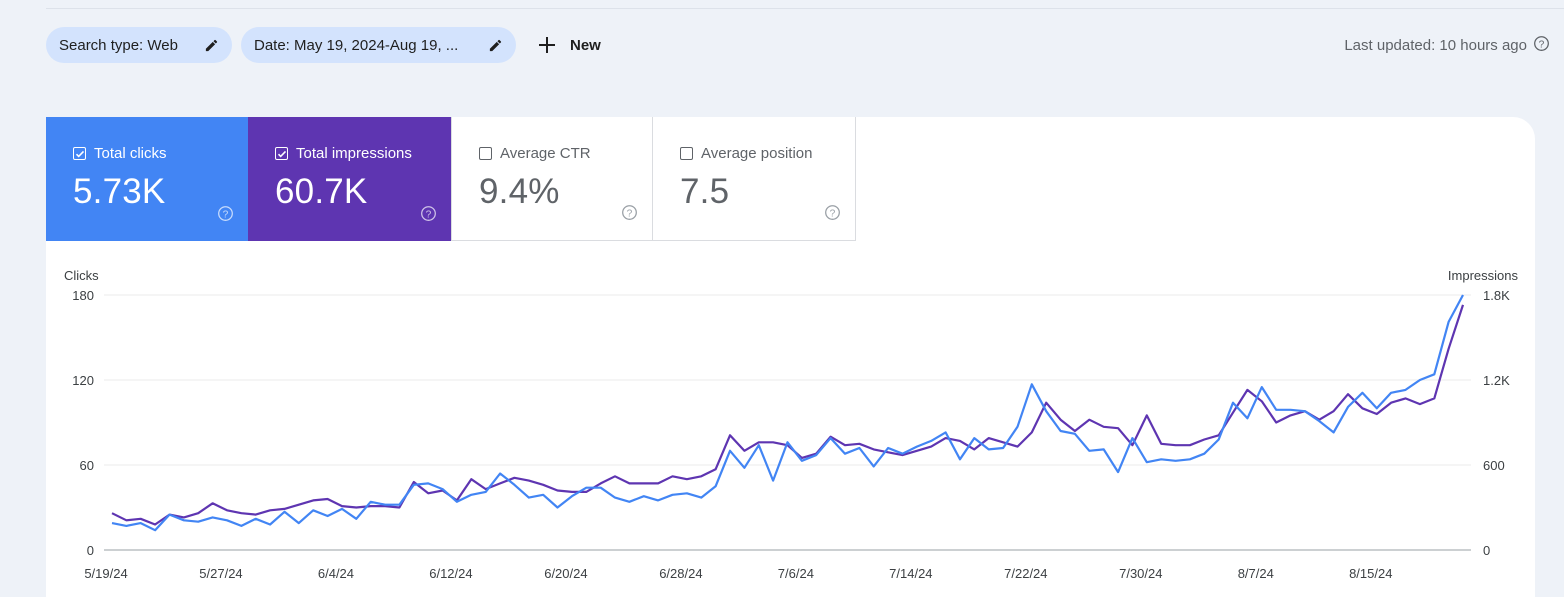 This screenshot has width=1564, height=597. What do you see at coordinates (805, 8) in the screenshot?
I see `top-divider` at bounding box center [805, 8].